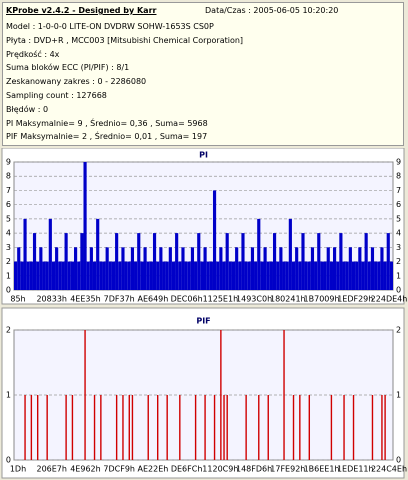  What do you see at coordinates (81, 10) in the screenshot?
I see `app-title: KProbe v2.4.2 - Designed by Karr` at bounding box center [81, 10].